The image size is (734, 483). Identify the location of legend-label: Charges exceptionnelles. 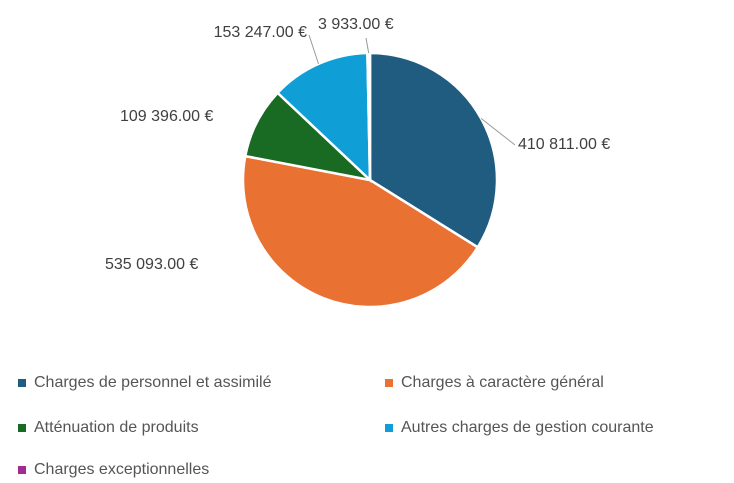
(121, 469).